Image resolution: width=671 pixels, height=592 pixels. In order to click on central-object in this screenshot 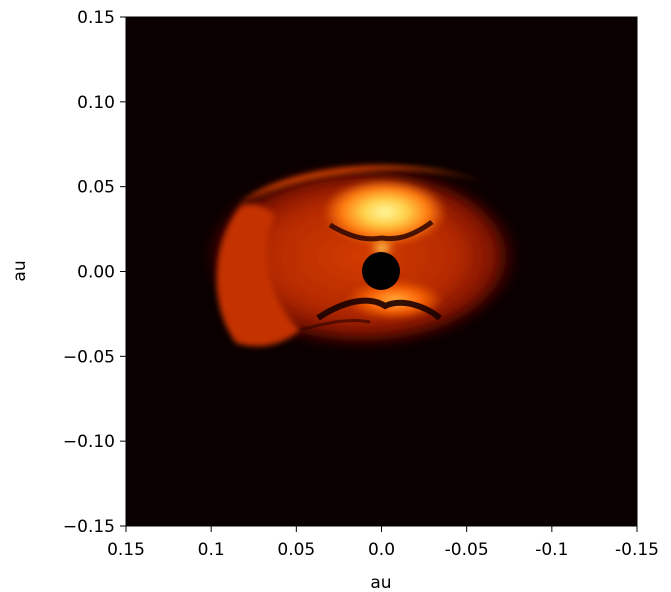, I will do `click(381, 271)`.